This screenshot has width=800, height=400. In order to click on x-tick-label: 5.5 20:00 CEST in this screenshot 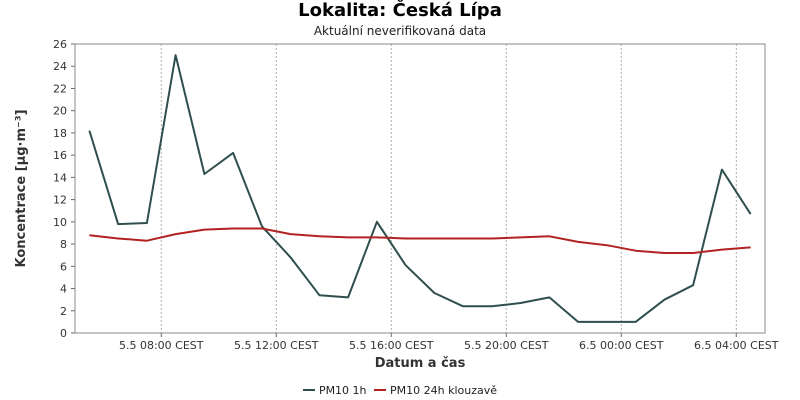, I will do `click(506, 345)`.